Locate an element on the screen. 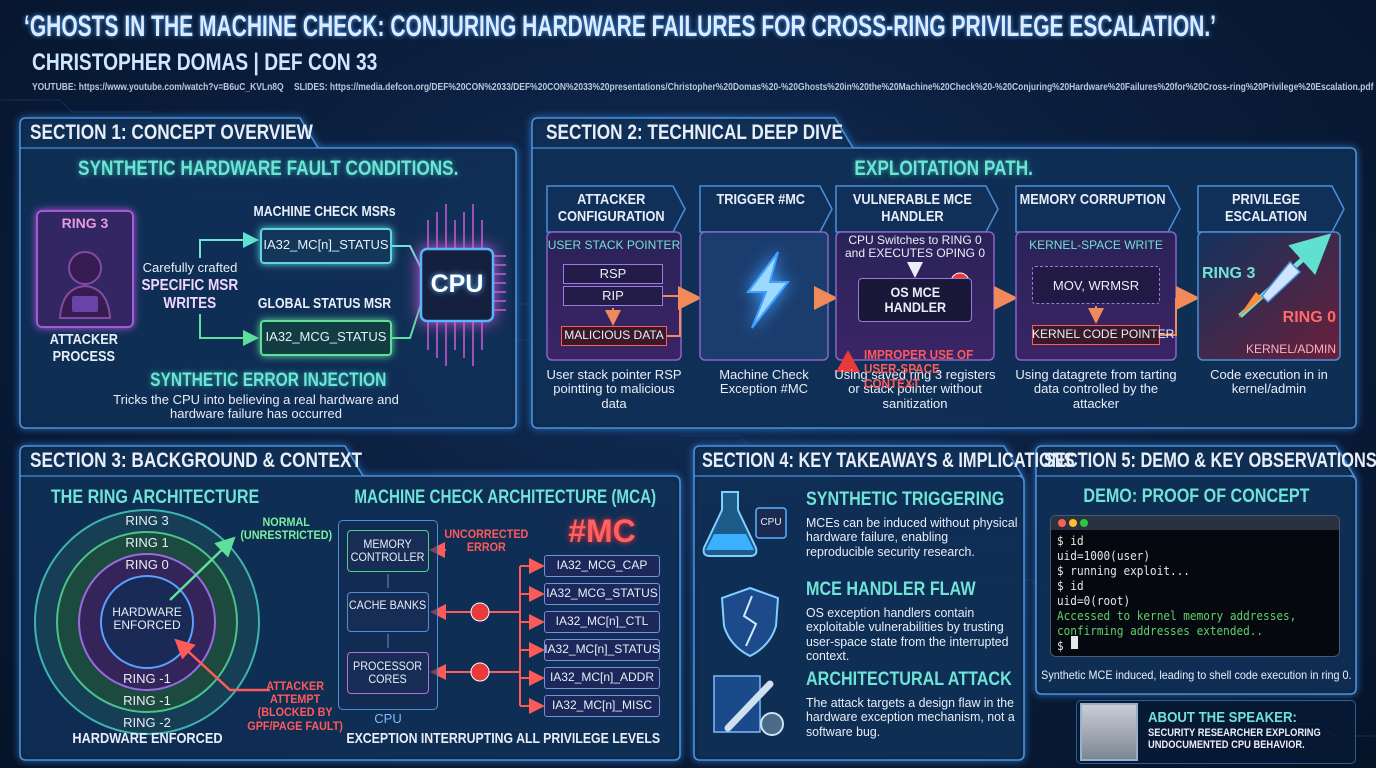  lightning is located at coordinates (768, 290).